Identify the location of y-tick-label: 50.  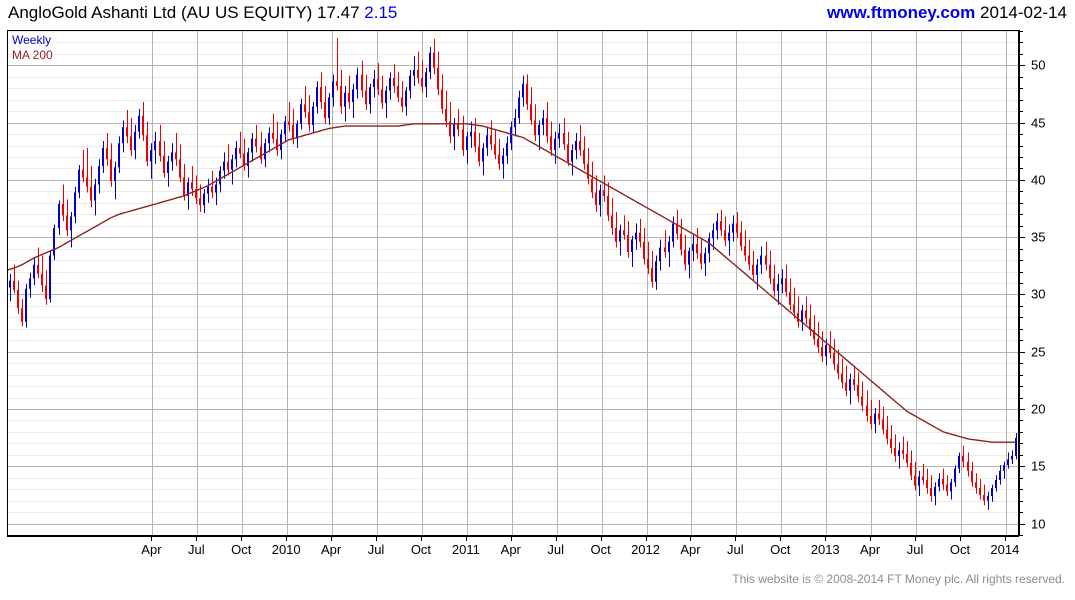
(1038, 65).